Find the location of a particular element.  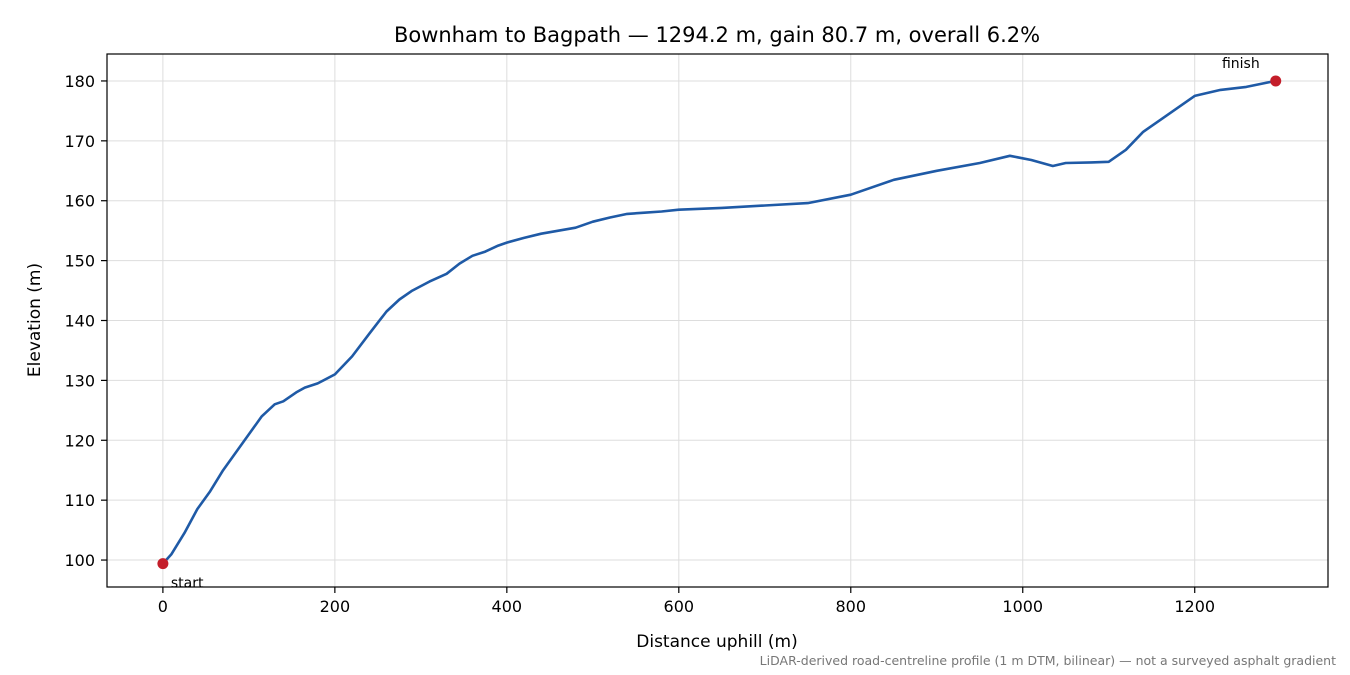

x-tick-label: 200 is located at coordinates (335, 606).